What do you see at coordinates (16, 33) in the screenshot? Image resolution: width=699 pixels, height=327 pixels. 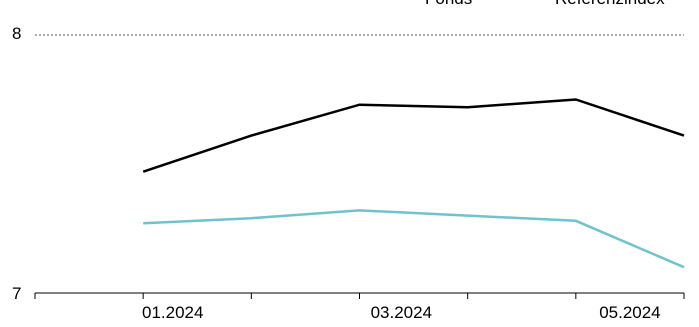 I see `y-tick-label: 8` at bounding box center [16, 33].